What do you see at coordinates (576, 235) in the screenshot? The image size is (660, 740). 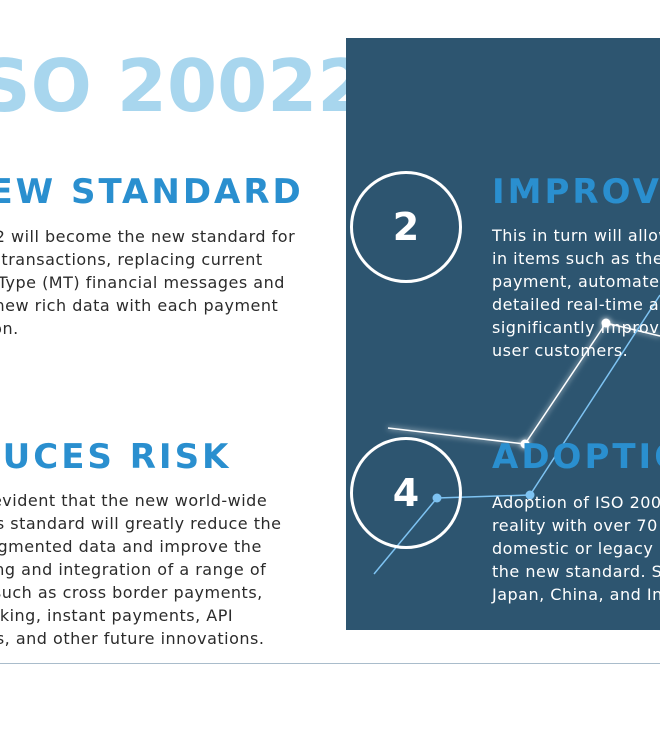 I see `improve-line: This in turn will allow` at bounding box center [576, 235].